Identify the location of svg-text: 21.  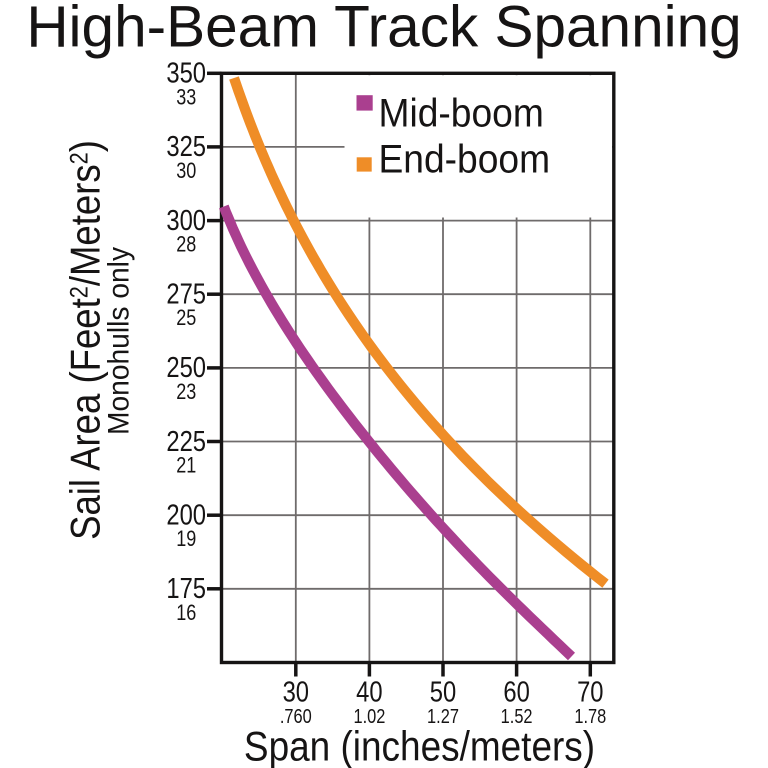
(186, 466).